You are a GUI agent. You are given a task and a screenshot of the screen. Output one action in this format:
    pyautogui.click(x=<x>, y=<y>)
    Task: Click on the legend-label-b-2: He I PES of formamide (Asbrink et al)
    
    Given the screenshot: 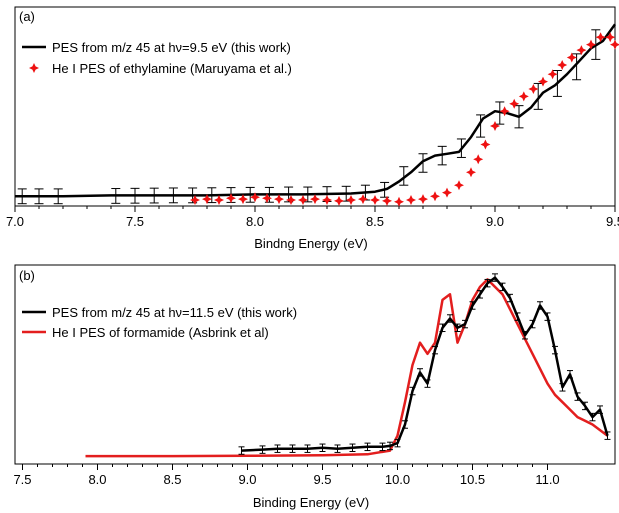 What is the action you would take?
    pyautogui.click(x=160, y=332)
    